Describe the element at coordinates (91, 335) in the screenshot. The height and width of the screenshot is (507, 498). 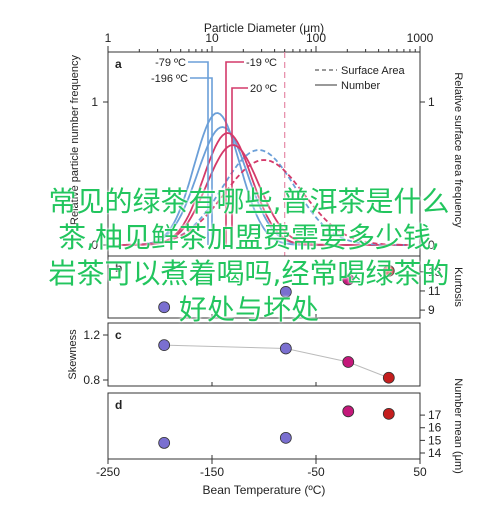
I see `panelC-tick-label: 1.2` at that location.